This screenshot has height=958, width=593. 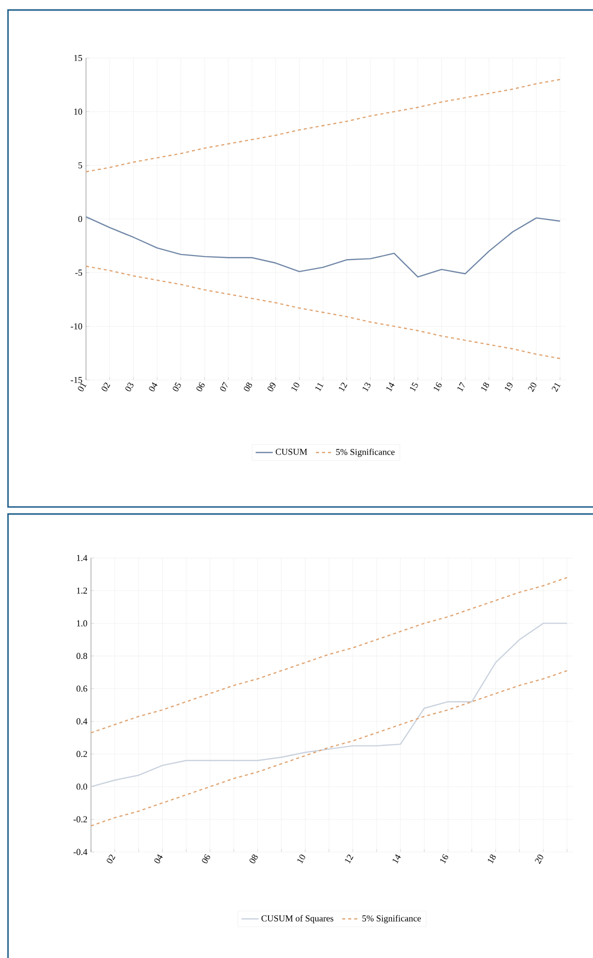 I want to click on y-tick-label: 0.2, so click(x=81, y=754).